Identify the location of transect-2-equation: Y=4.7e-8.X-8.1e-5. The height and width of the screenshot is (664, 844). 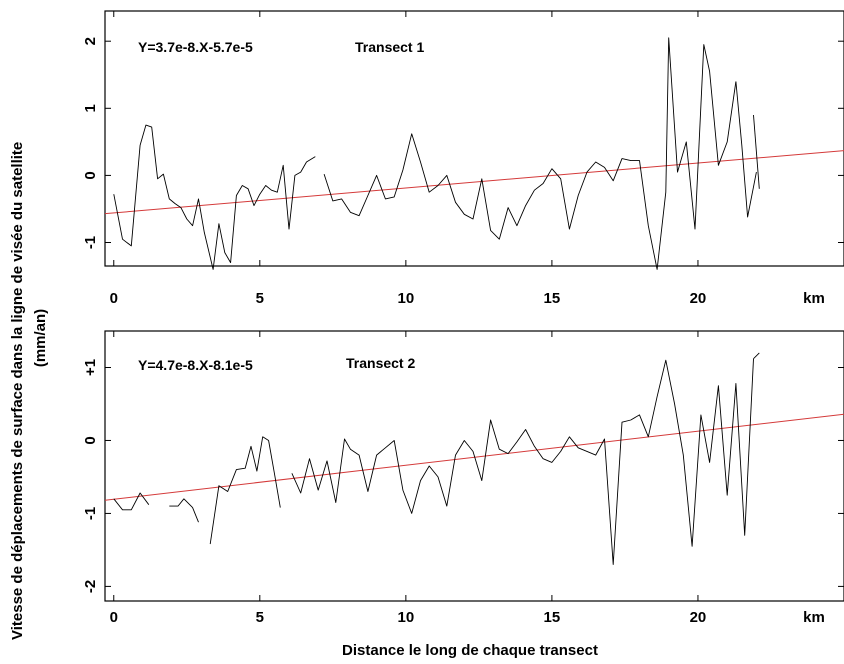
(195, 365).